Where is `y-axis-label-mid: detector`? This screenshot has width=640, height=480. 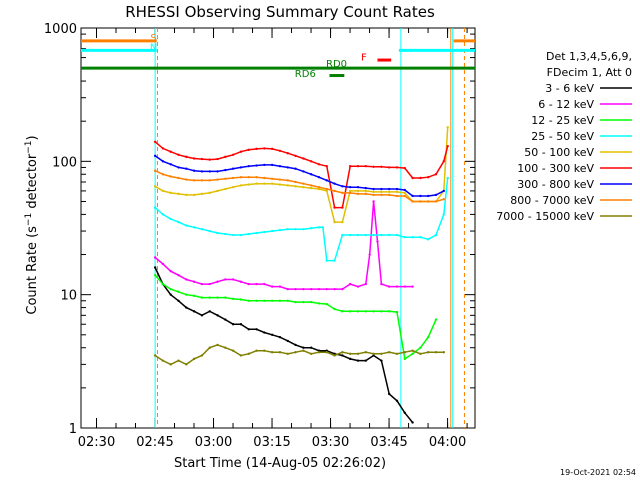
y-axis-label-mid: detector is located at coordinates (32, 183).